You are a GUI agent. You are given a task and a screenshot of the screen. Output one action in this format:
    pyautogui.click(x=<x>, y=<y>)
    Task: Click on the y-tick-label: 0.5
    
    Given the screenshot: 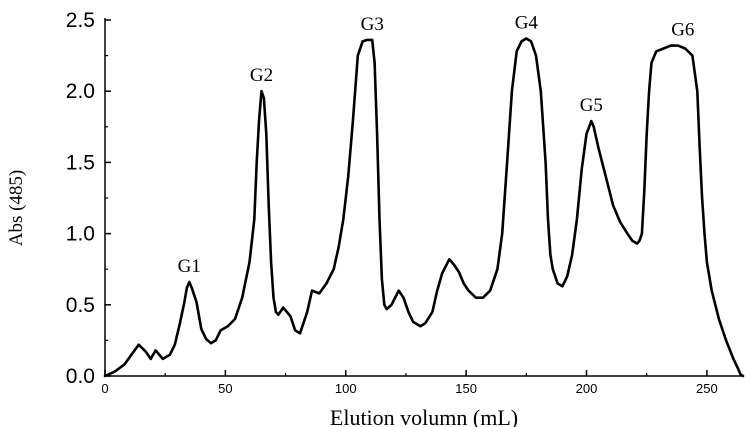 What is the action you would take?
    pyautogui.click(x=80, y=305)
    